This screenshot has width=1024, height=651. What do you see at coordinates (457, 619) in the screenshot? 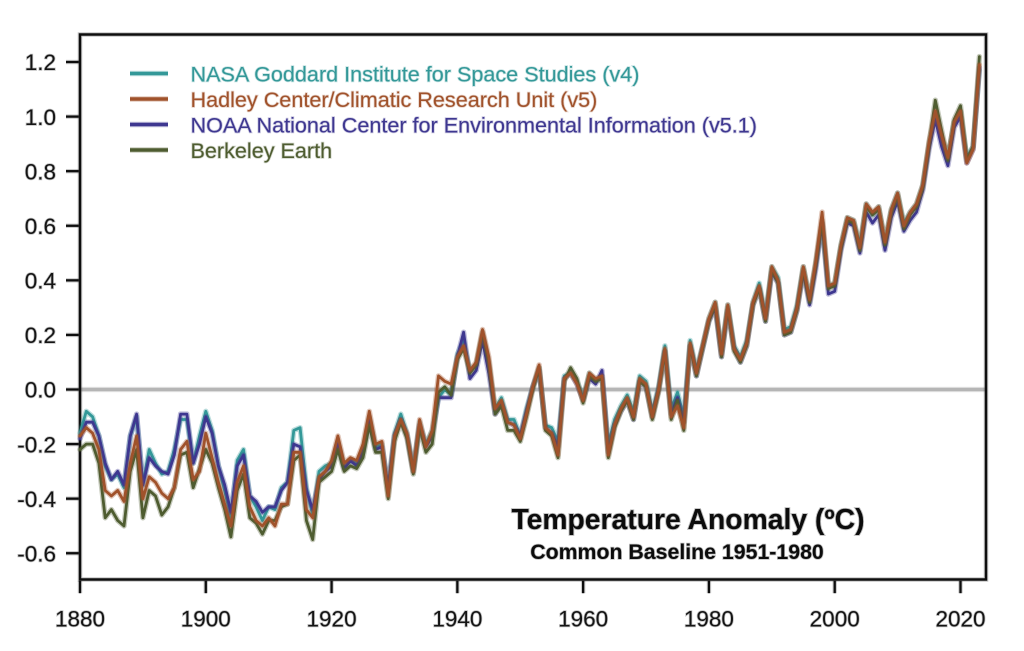
I see `svg-text: 1940` at bounding box center [457, 619].